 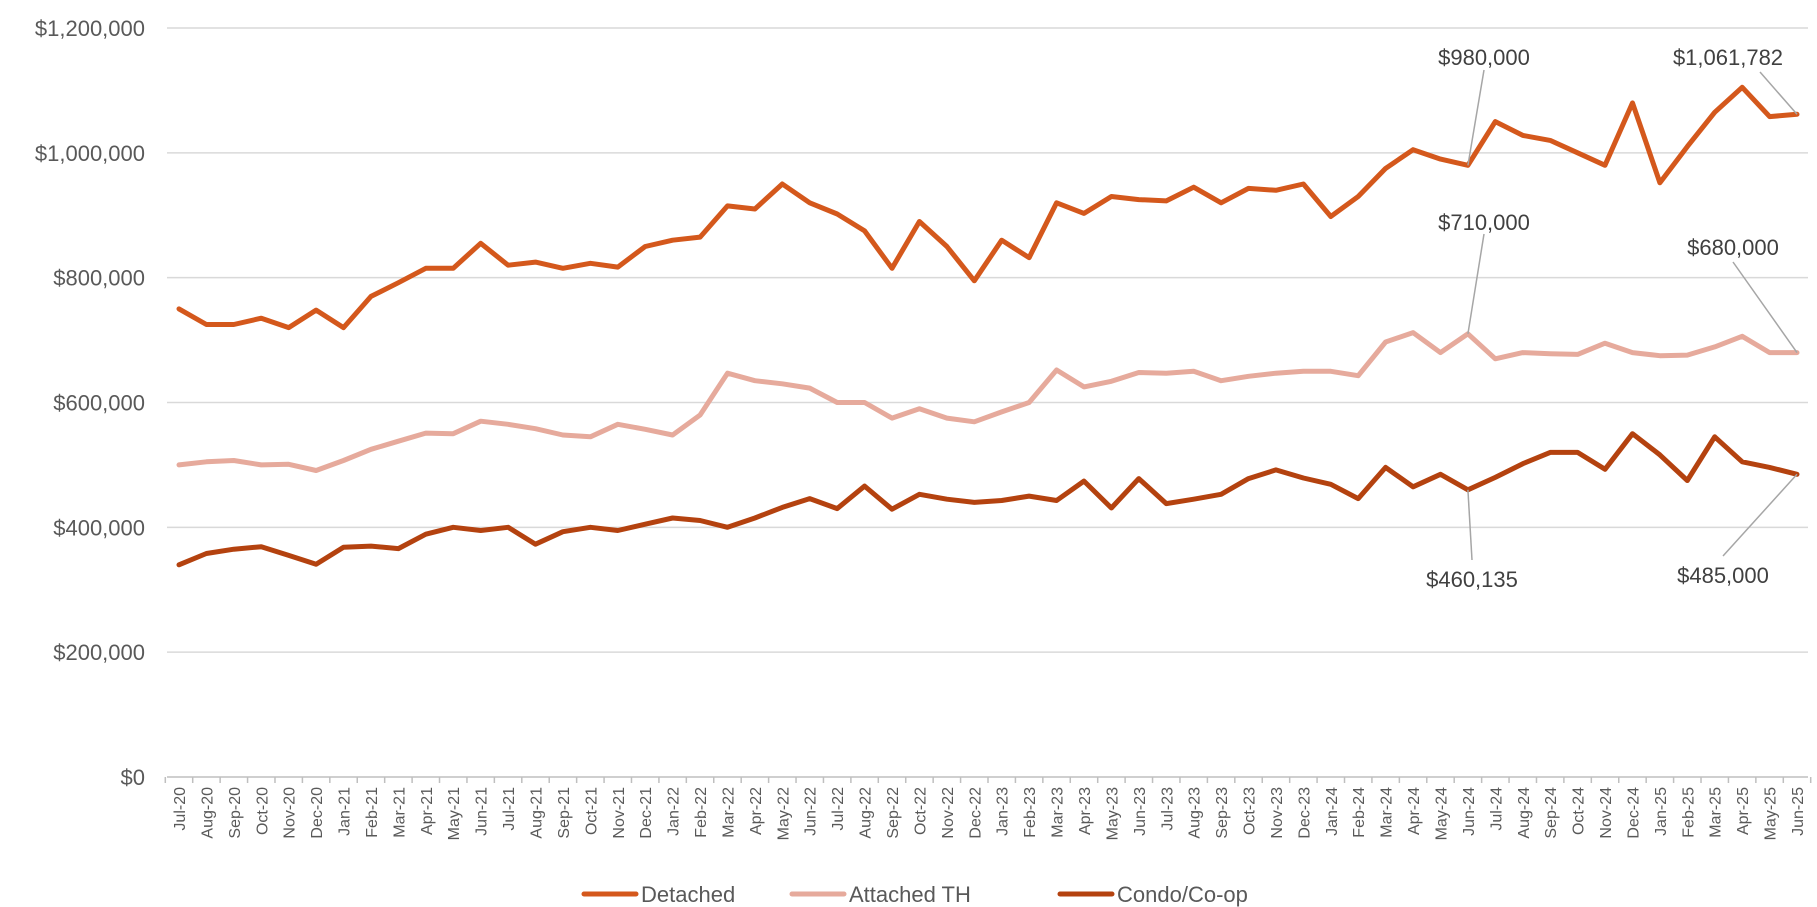 What do you see at coordinates (1496, 809) in the screenshot?
I see `x-tick-label: Jul-24` at bounding box center [1496, 809].